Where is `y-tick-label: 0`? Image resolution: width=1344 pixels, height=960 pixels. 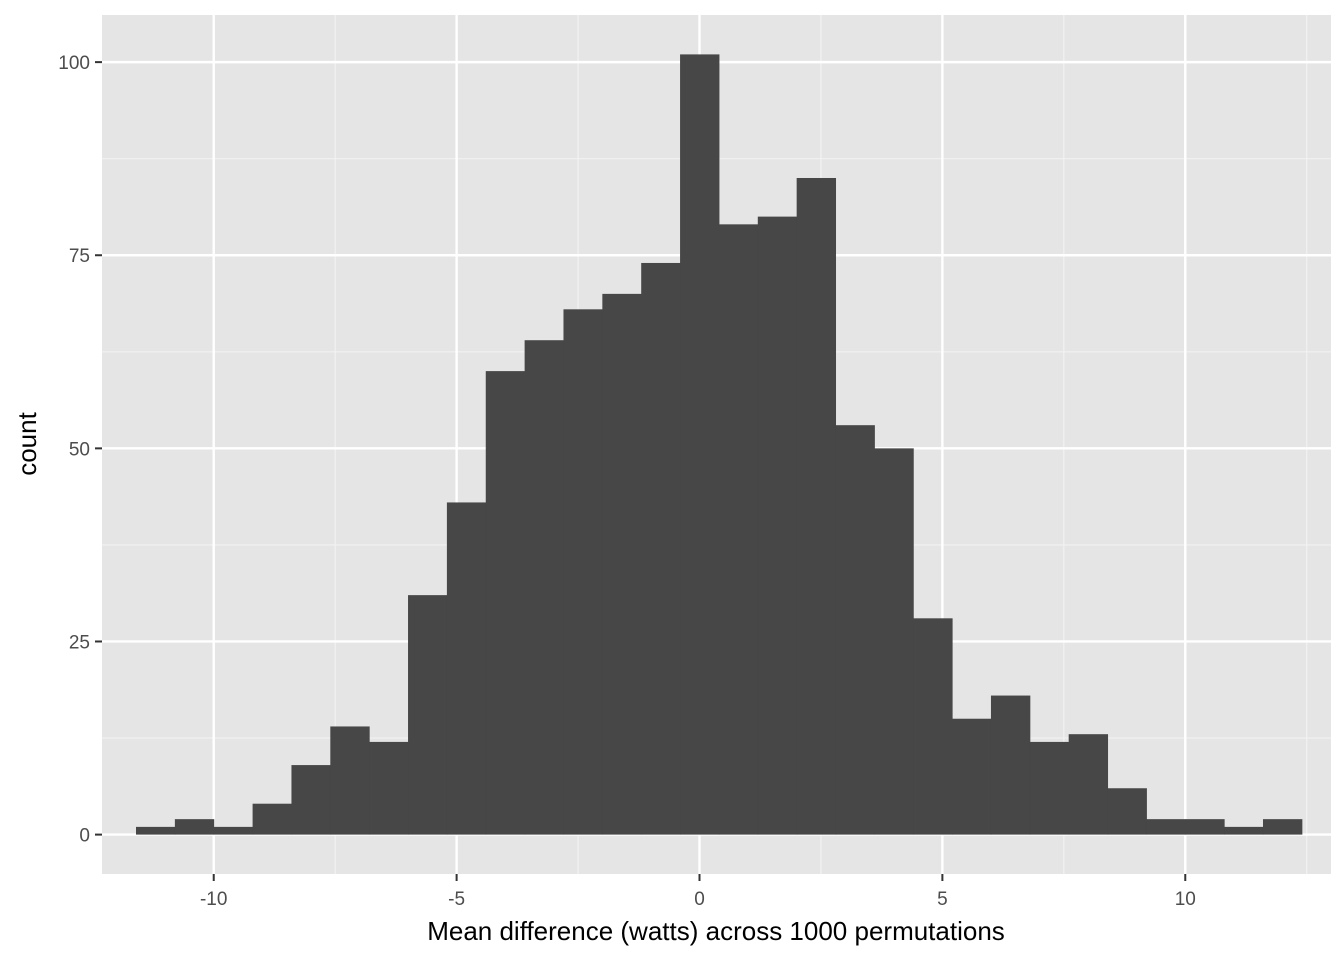 y-tick-label: 0 is located at coordinates (84, 836).